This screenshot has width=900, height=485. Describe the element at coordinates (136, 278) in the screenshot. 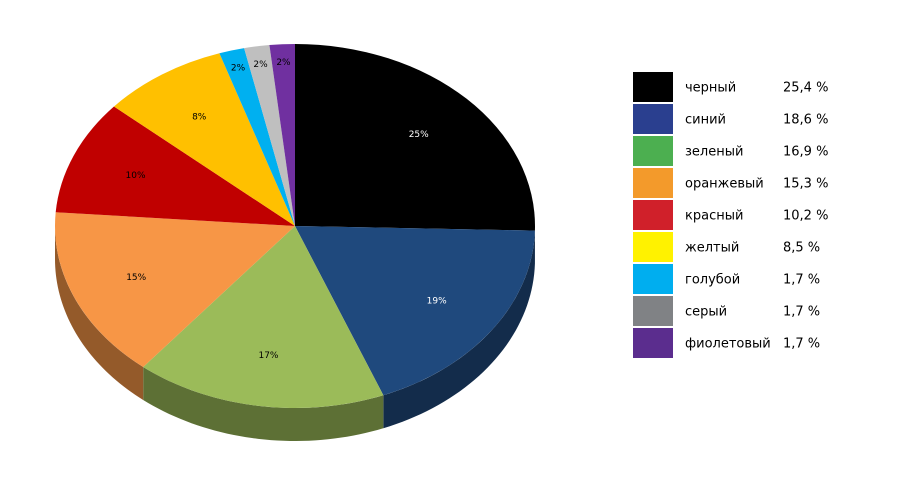

I see `slice-label: 15%` at that location.